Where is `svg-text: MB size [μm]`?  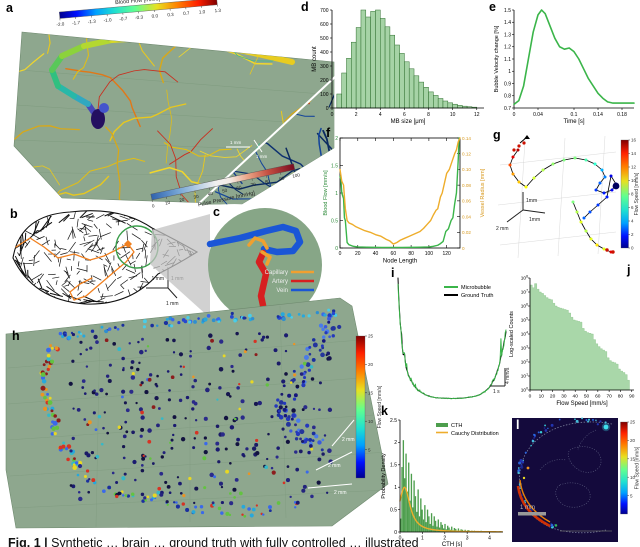 svg-text: MB size [μm] is located at coordinates (408, 122).